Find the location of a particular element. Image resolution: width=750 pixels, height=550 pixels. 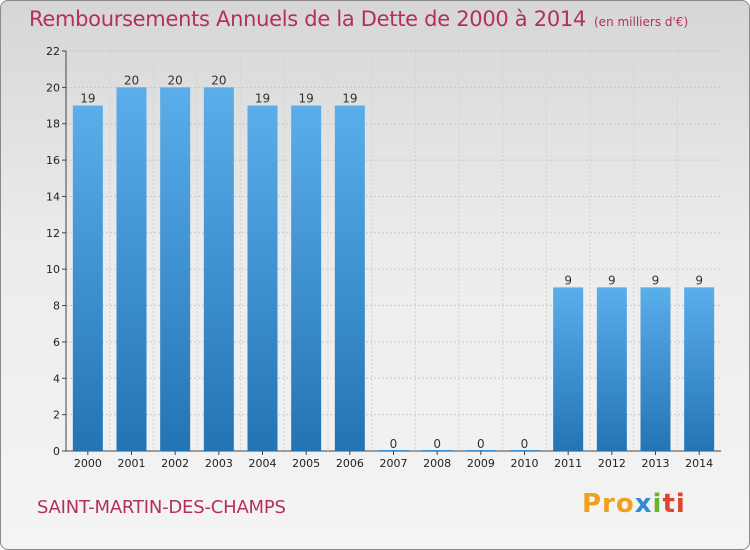

bar-2008 is located at coordinates (437, 450).